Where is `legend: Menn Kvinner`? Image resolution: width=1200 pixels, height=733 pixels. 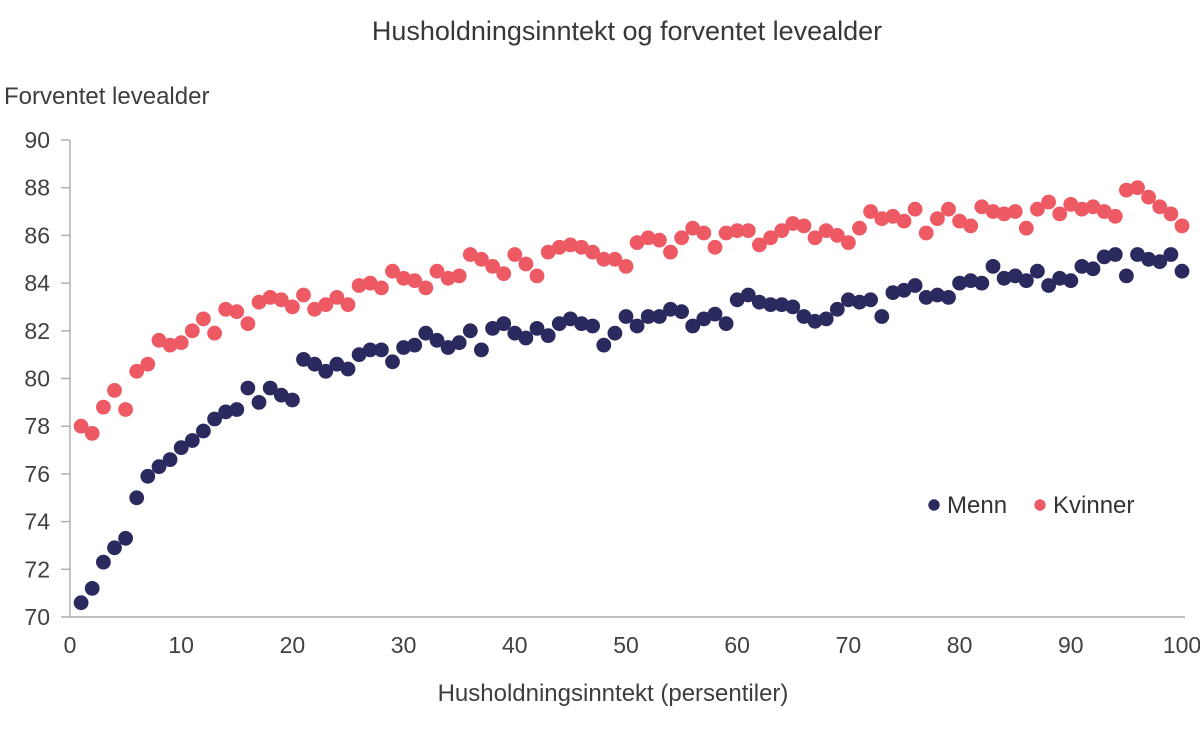 legend: Menn Kvinner is located at coordinates (1031, 505).